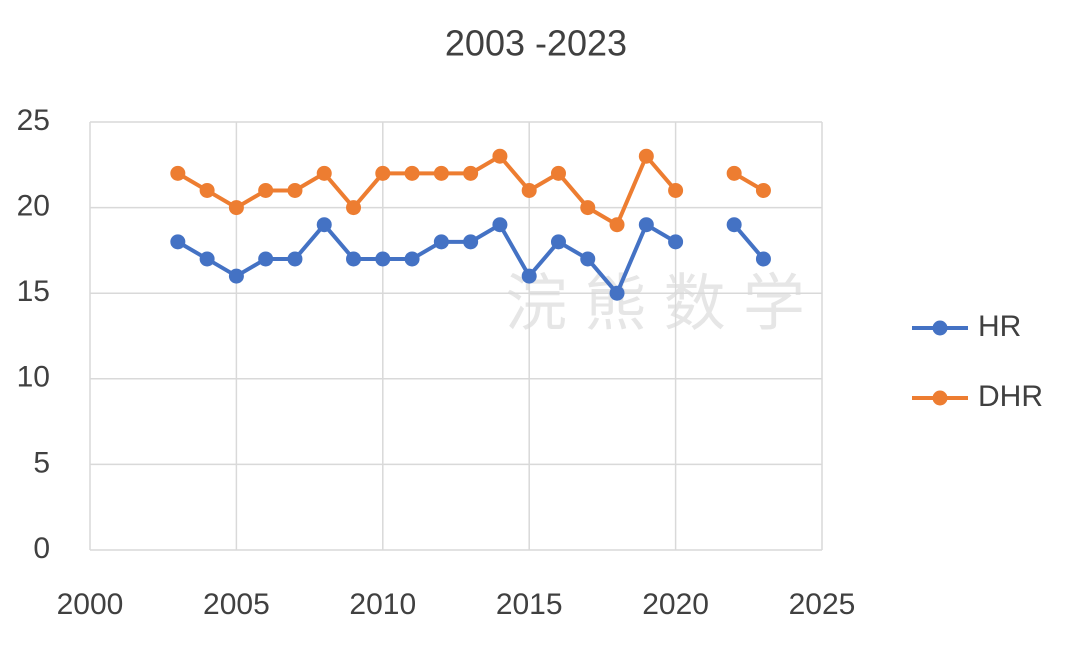  I want to click on y-tick-label: 0, so click(41, 548).